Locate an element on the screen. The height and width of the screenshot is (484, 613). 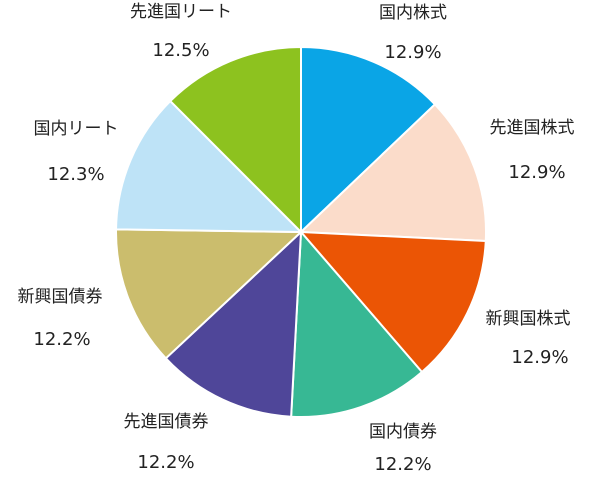
slice-label-6: 新興国債券 is located at coordinates (60, 297).